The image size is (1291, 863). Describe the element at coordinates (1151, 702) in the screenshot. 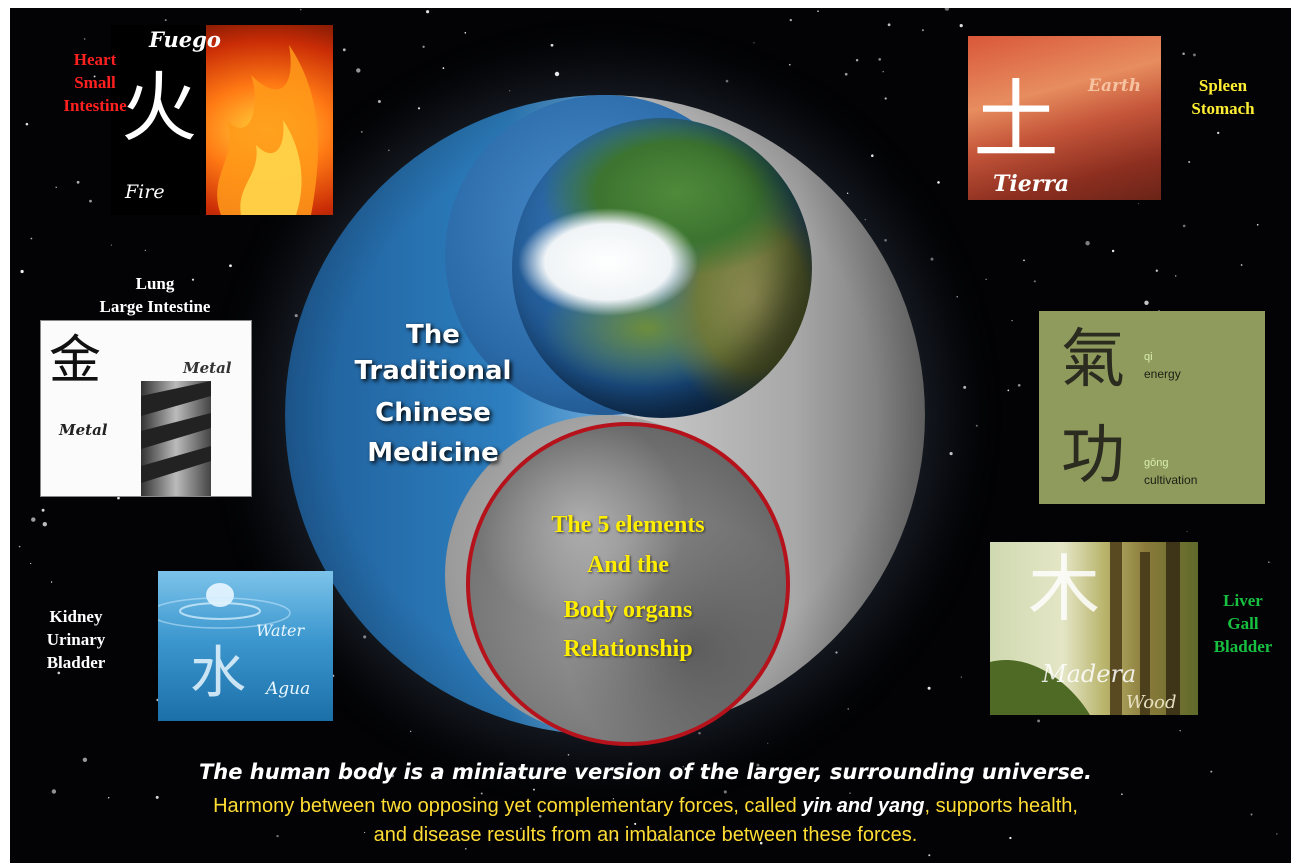

I see `wood-label-english: Wood` at that location.